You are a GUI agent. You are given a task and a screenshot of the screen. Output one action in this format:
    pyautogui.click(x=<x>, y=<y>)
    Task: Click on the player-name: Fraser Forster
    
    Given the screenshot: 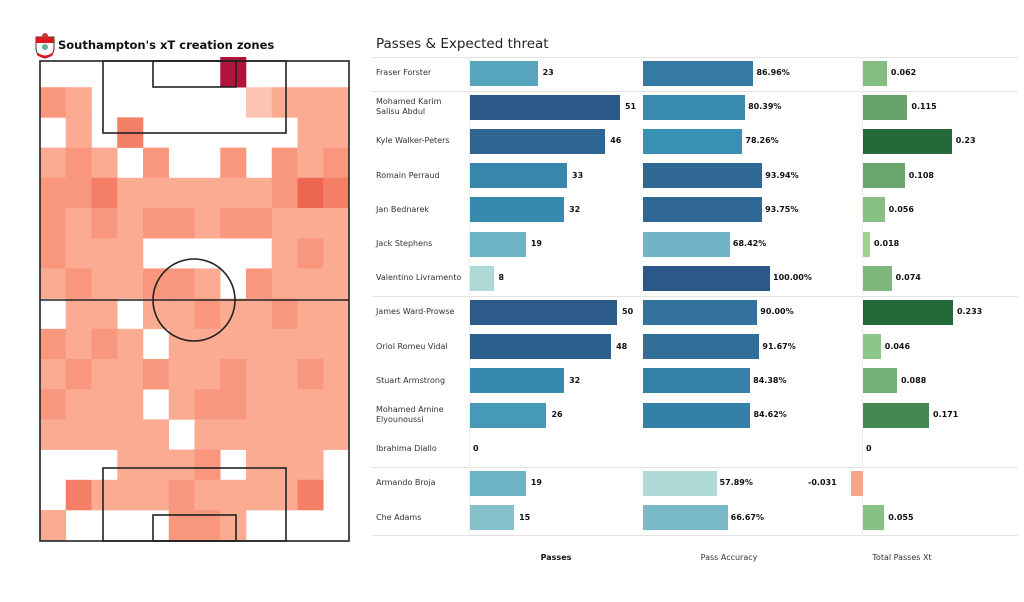 What is the action you would take?
    pyautogui.click(x=404, y=72)
    